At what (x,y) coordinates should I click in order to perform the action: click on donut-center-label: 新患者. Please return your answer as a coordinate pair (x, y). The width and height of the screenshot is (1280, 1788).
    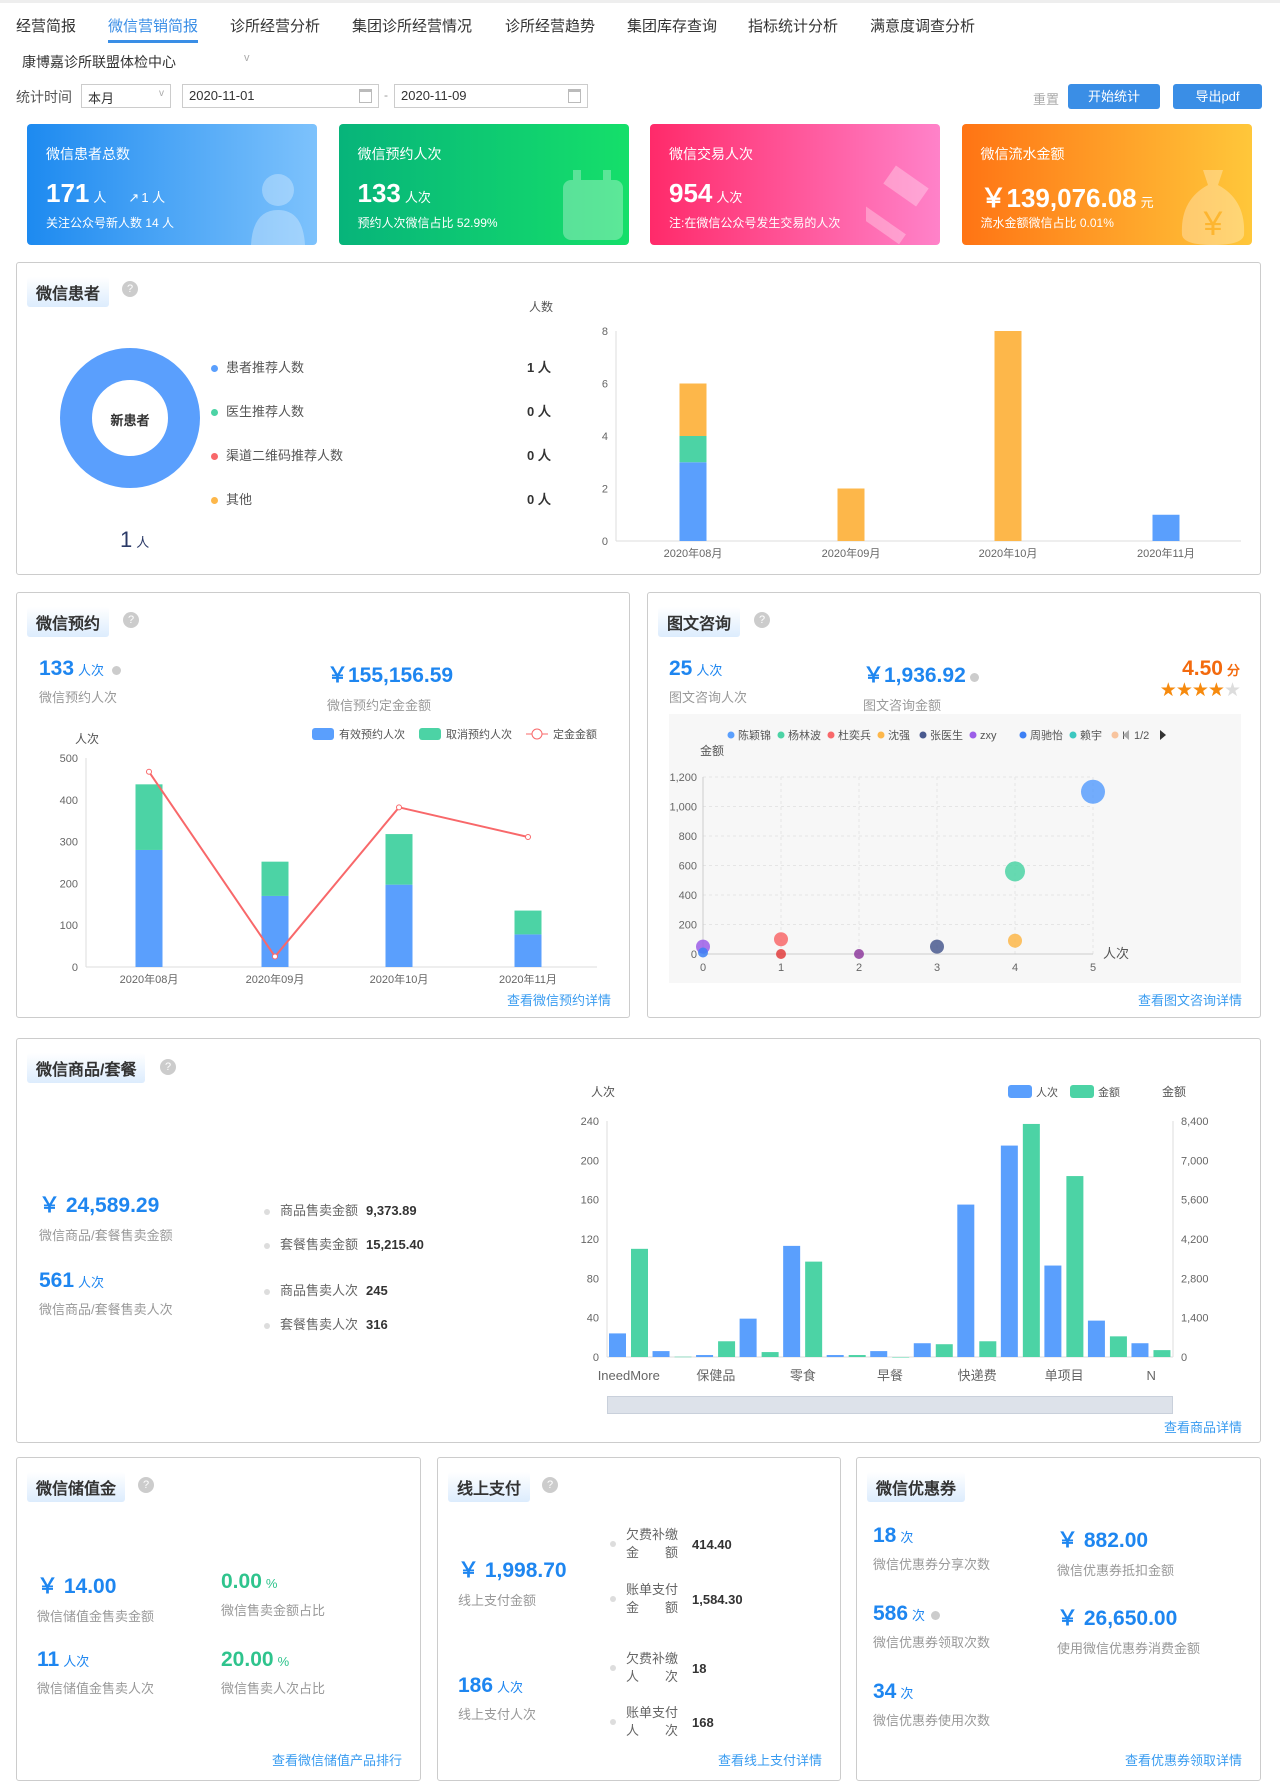
    Looking at the image, I should click on (130, 420).